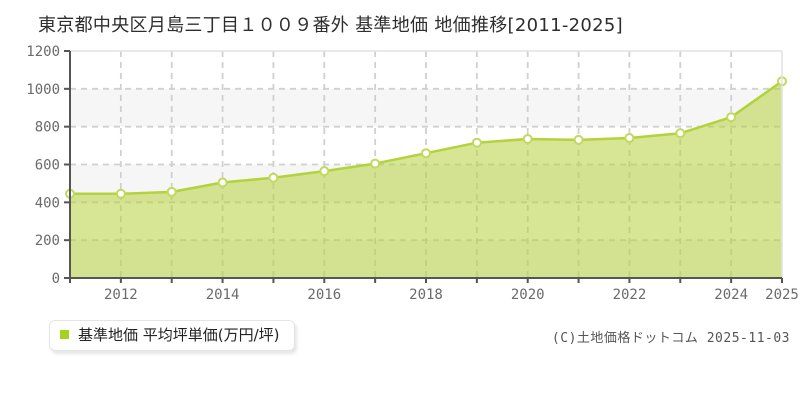 This screenshot has width=800, height=400. I want to click on y-tick-label-400: 400, so click(47, 203).